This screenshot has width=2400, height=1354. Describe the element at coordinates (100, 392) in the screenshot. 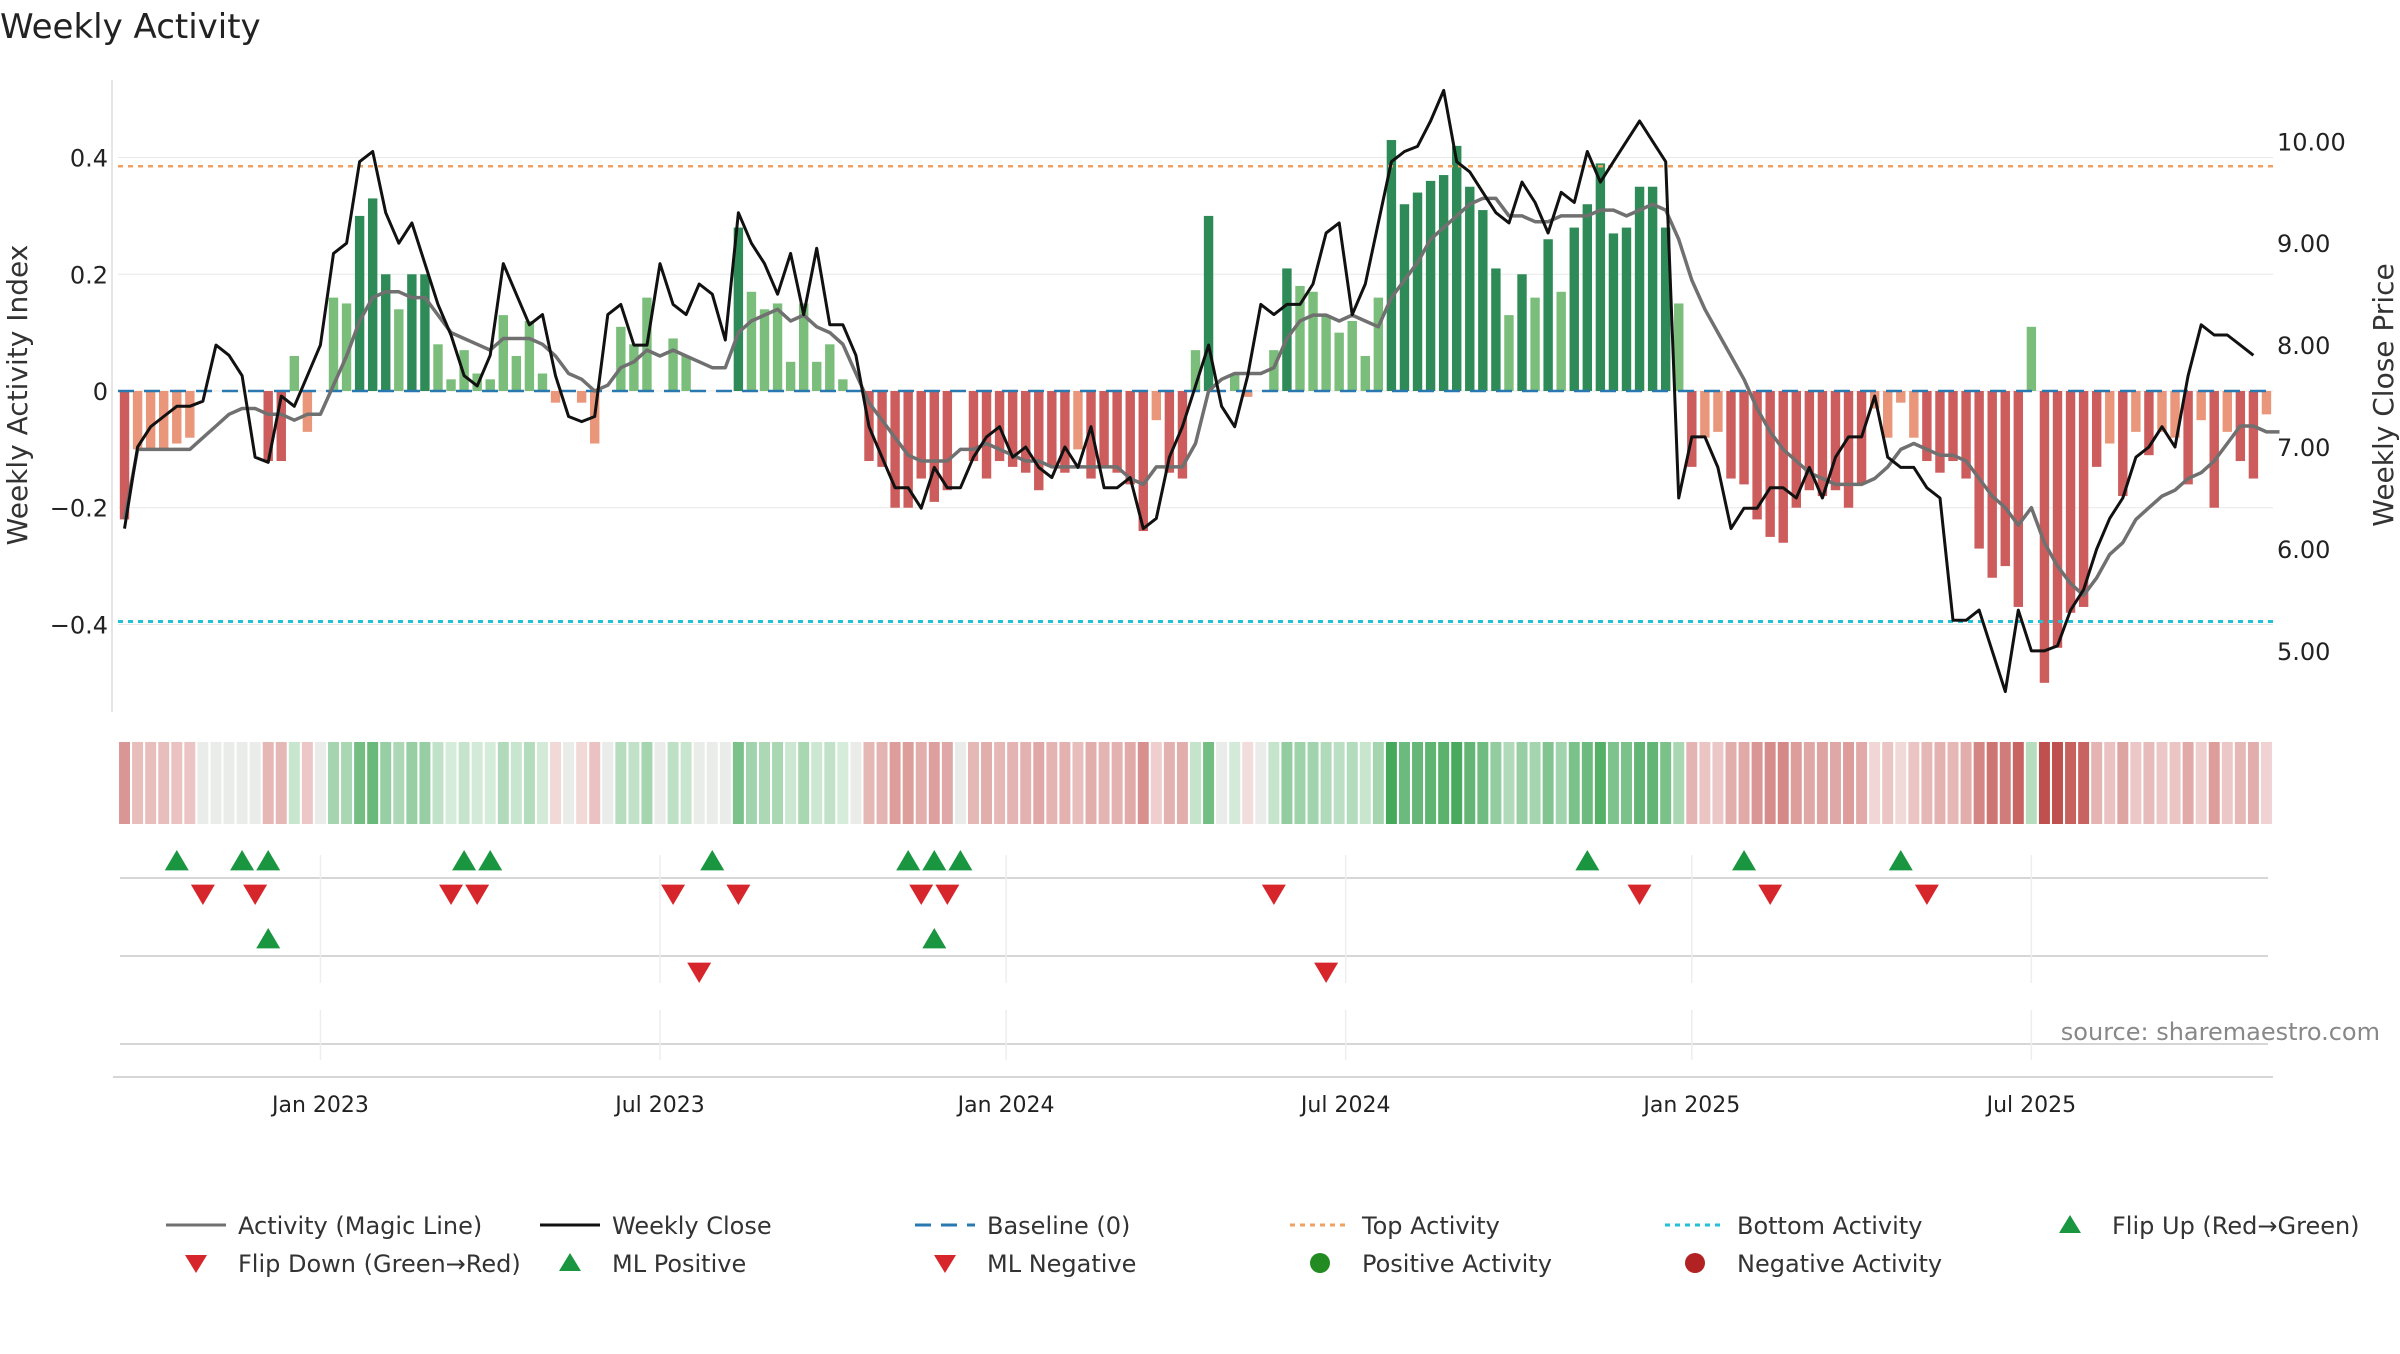

I see `y-tick-label: 0` at that location.